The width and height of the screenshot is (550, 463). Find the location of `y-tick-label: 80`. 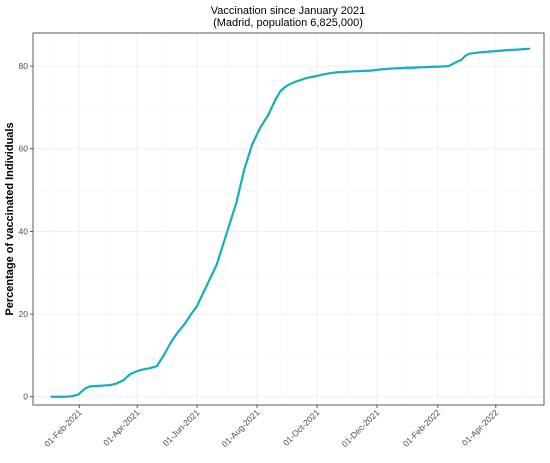

y-tick-label: 80 is located at coordinates (24, 66).